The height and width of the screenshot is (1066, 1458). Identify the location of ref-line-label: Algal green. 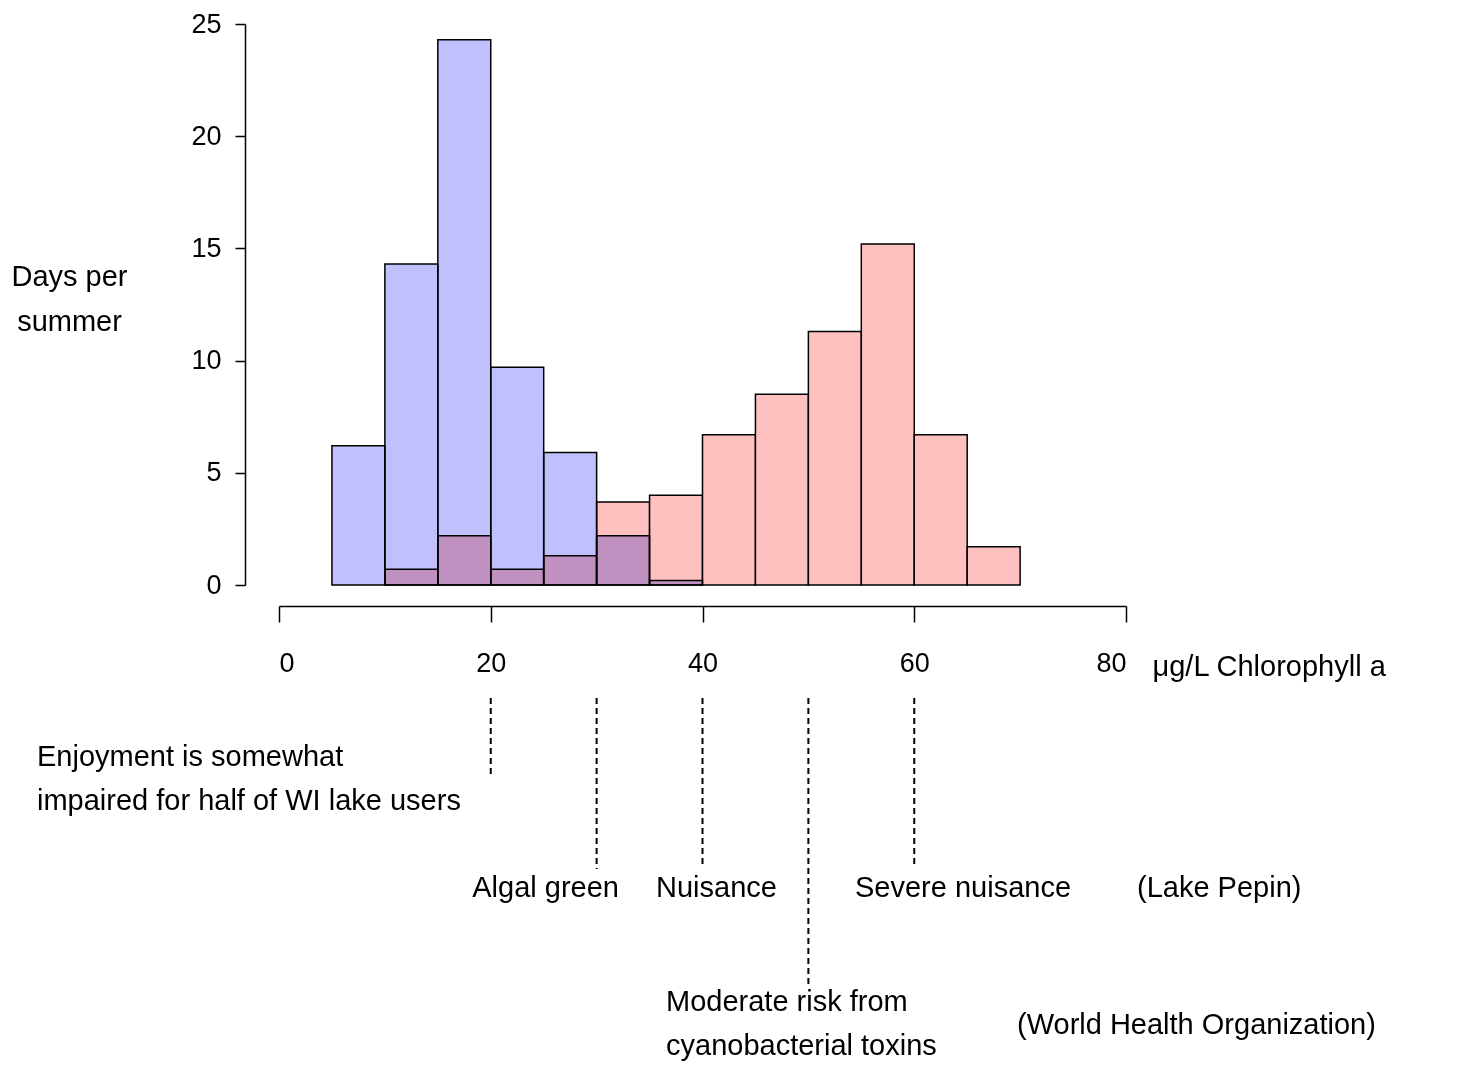
(545, 887).